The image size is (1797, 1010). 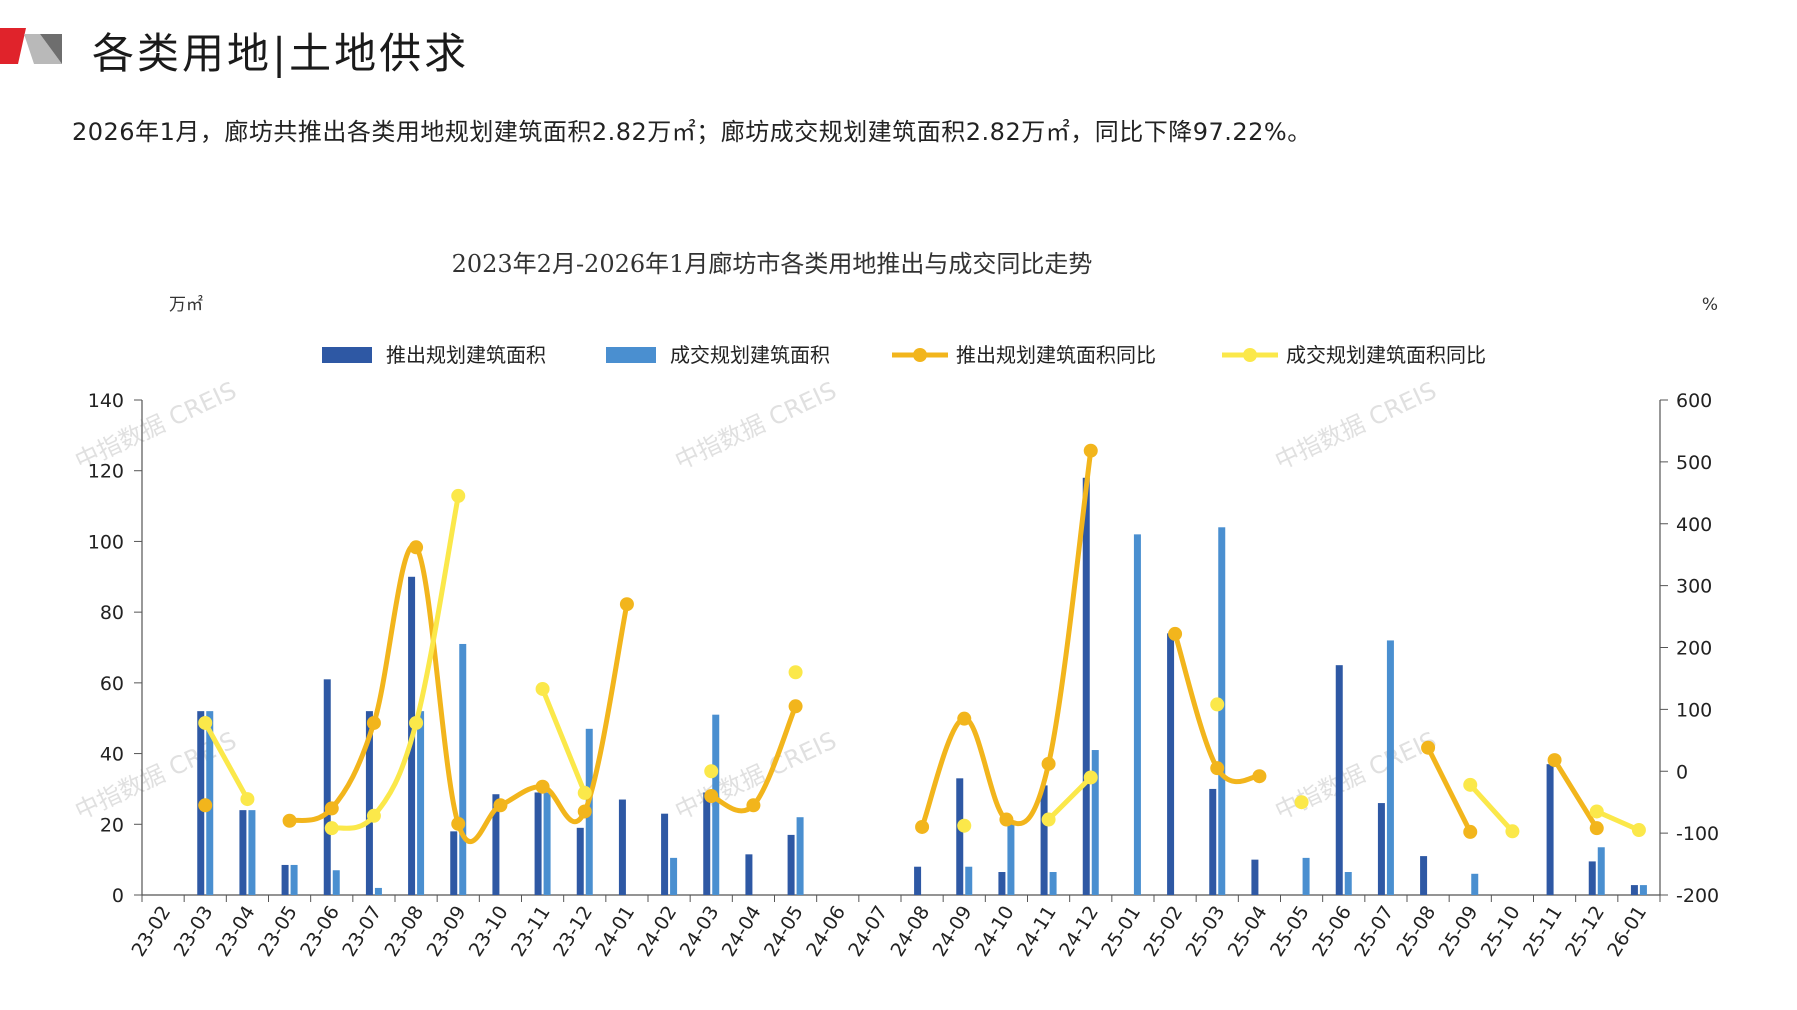 What do you see at coordinates (1248, 931) in the screenshot?
I see `x-tick-label: 25-04` at bounding box center [1248, 931].